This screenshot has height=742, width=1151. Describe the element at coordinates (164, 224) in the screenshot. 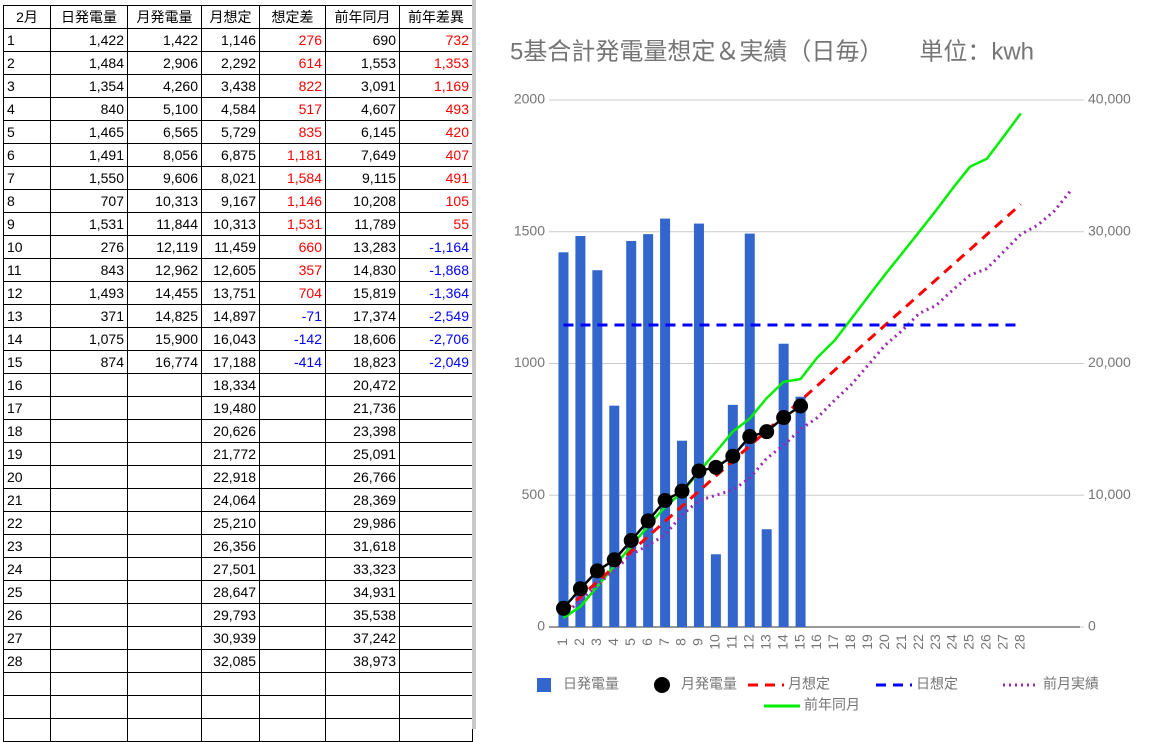

I see `table-cell: 11,844` at that location.